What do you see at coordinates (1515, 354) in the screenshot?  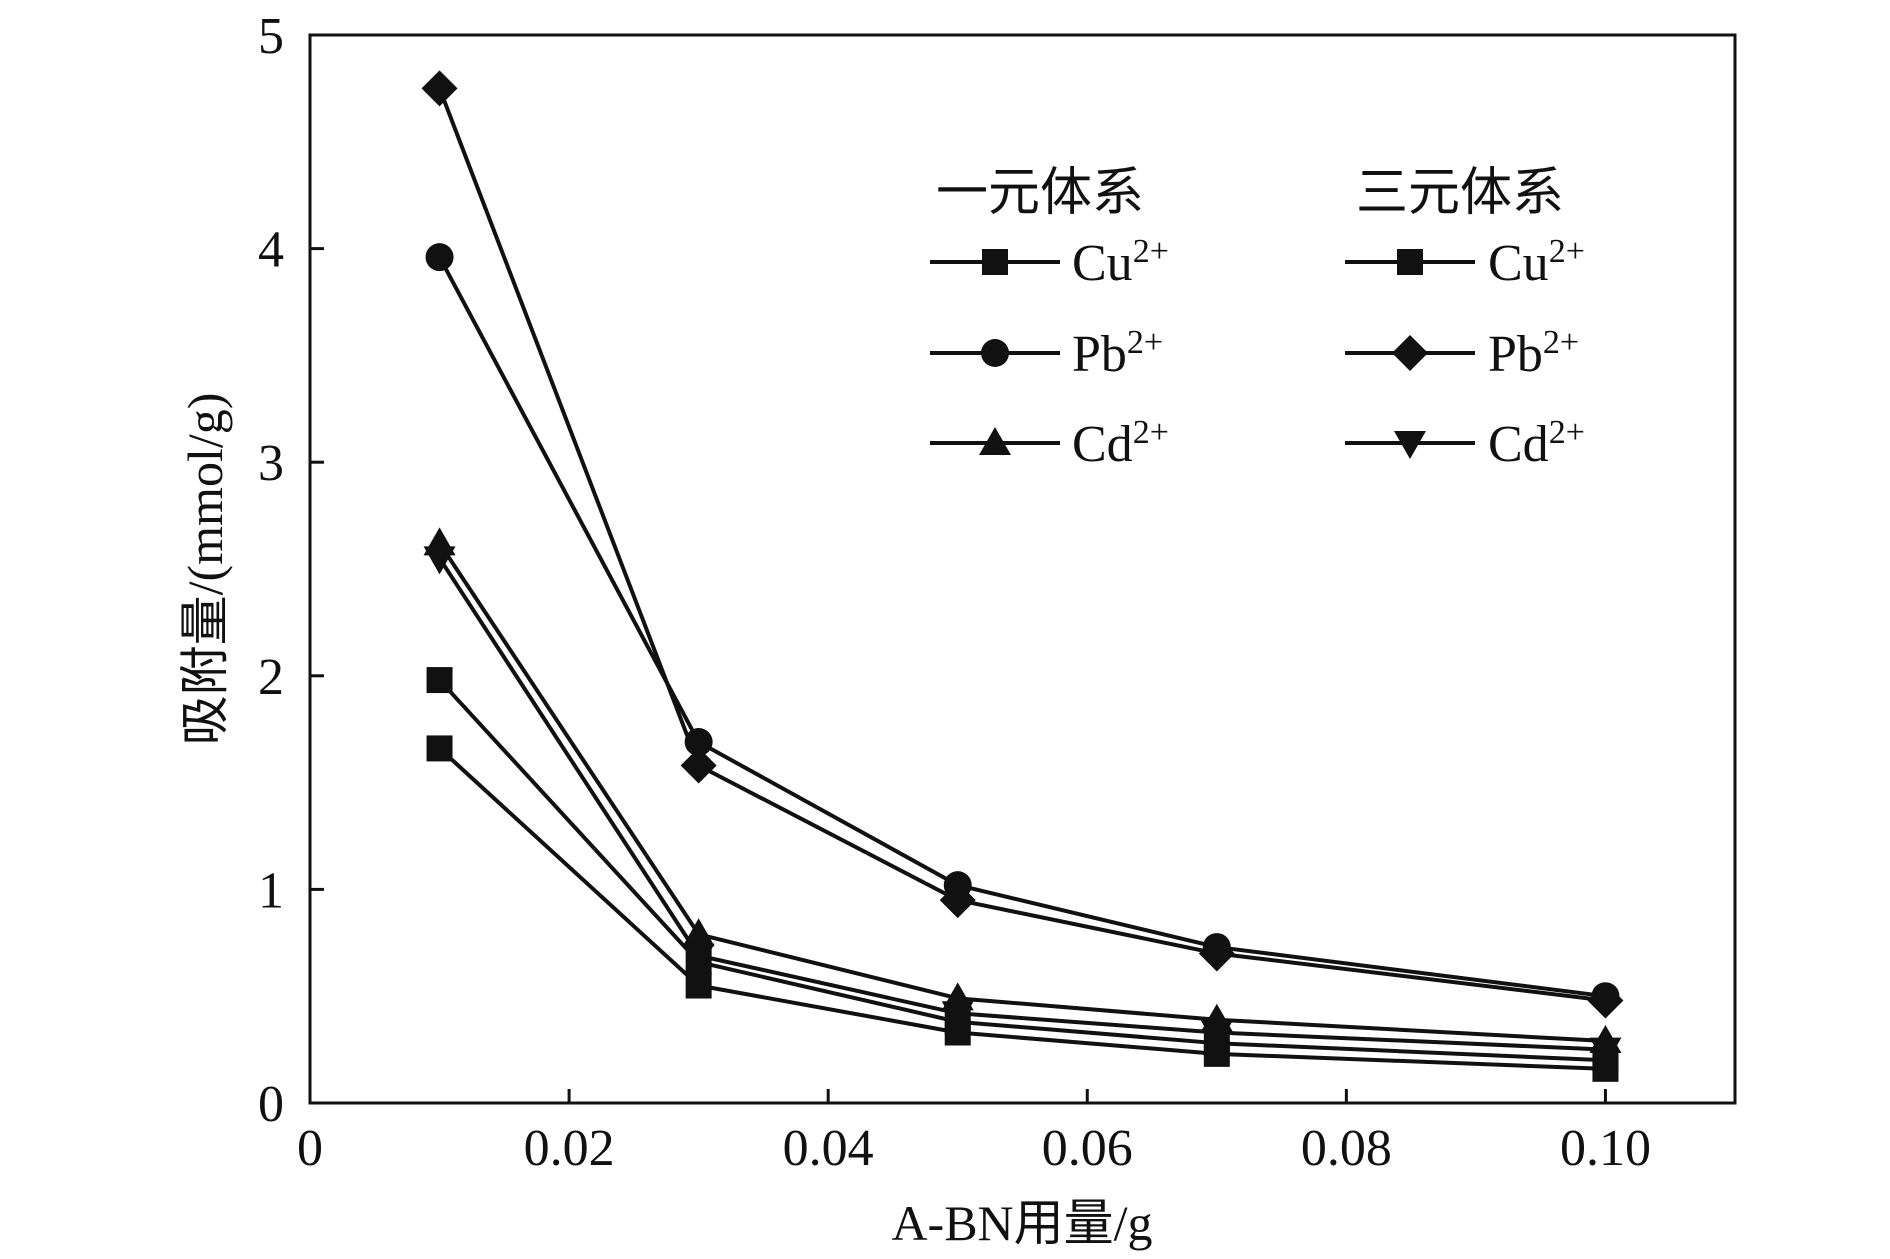 I see `legend-ion-ternary-pb: Pb` at bounding box center [1515, 354].